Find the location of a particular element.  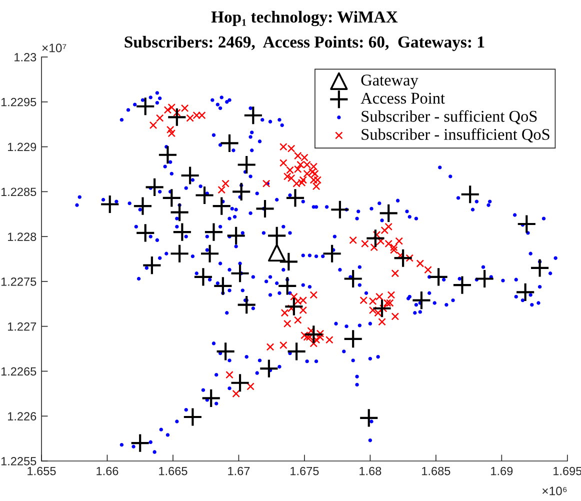

legend-label: Subscriber - insufficient QoS is located at coordinates (456, 135).